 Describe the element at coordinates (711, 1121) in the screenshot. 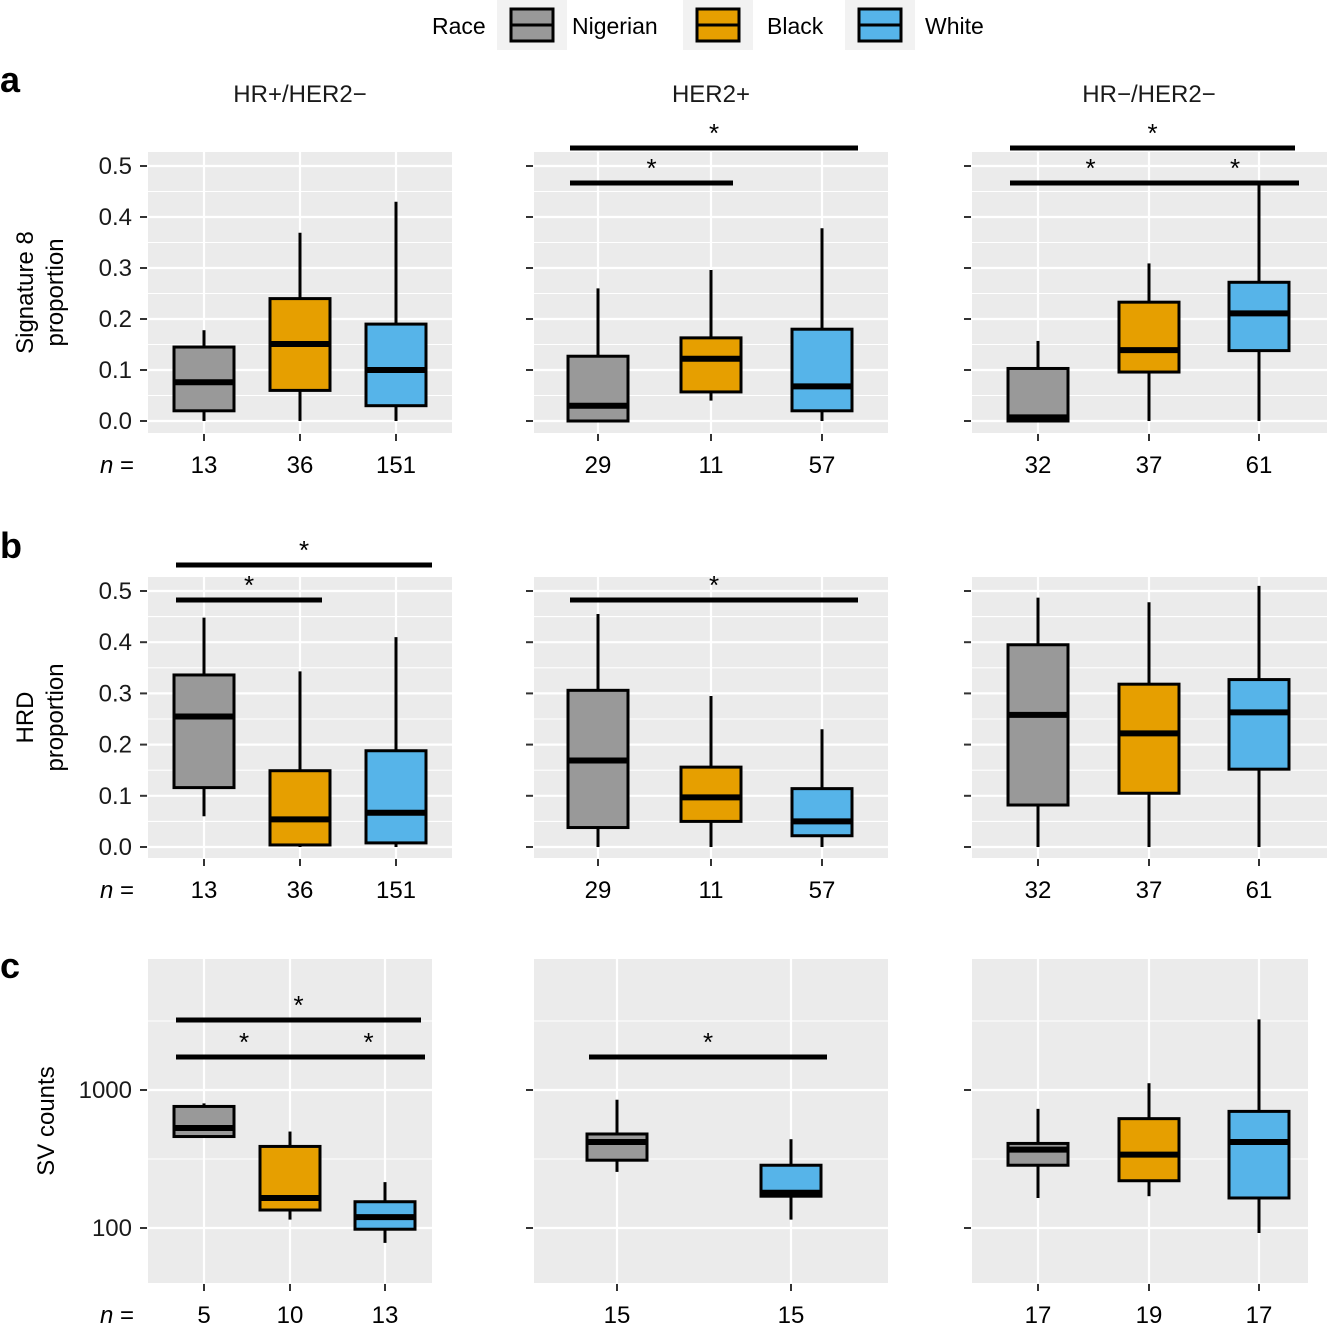

I see `panel-background` at that location.